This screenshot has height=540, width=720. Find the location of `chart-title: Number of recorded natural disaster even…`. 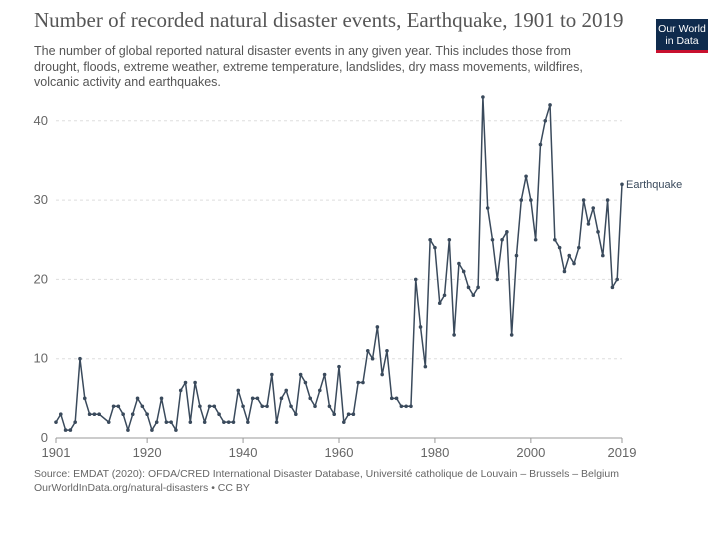

chart-title: Number of recorded natural disaster even… is located at coordinates (329, 20).